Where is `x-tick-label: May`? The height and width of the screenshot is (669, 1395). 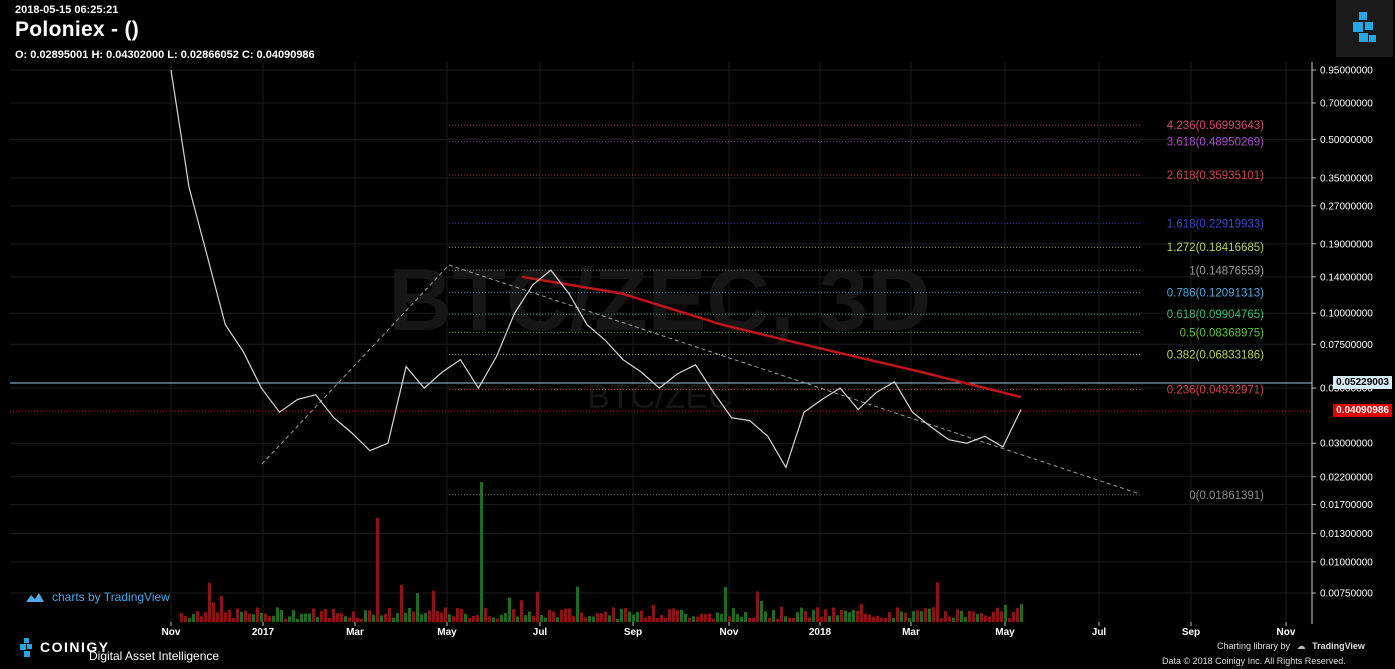
x-tick-label: May is located at coordinates (447, 632).